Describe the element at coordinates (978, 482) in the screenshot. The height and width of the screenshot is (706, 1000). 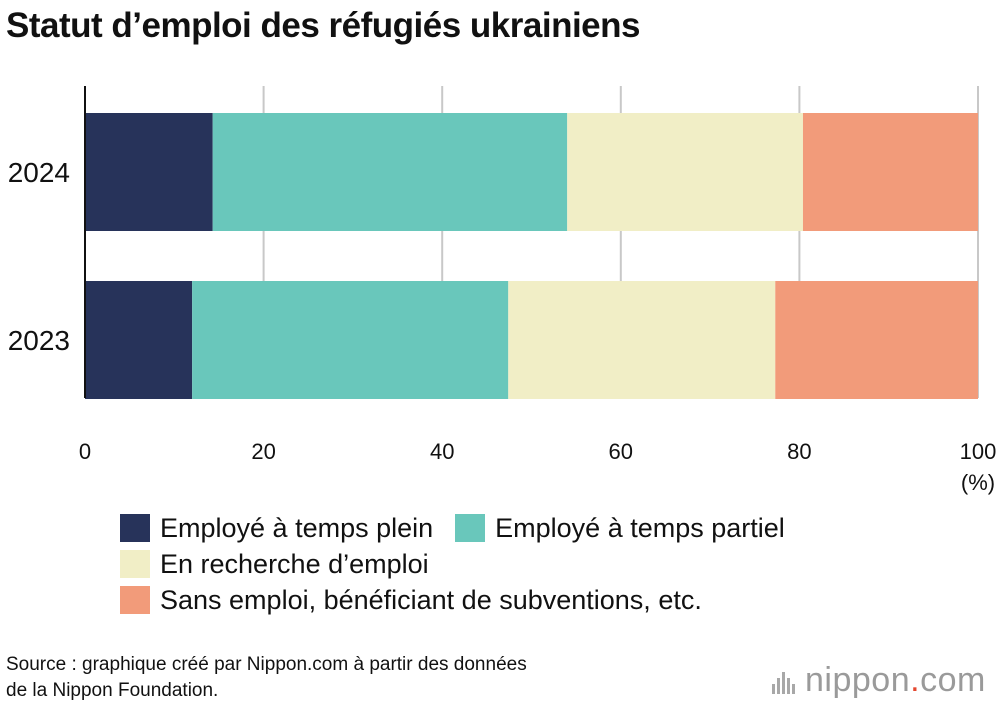
I see `x-axis-unit-label: (%)` at that location.